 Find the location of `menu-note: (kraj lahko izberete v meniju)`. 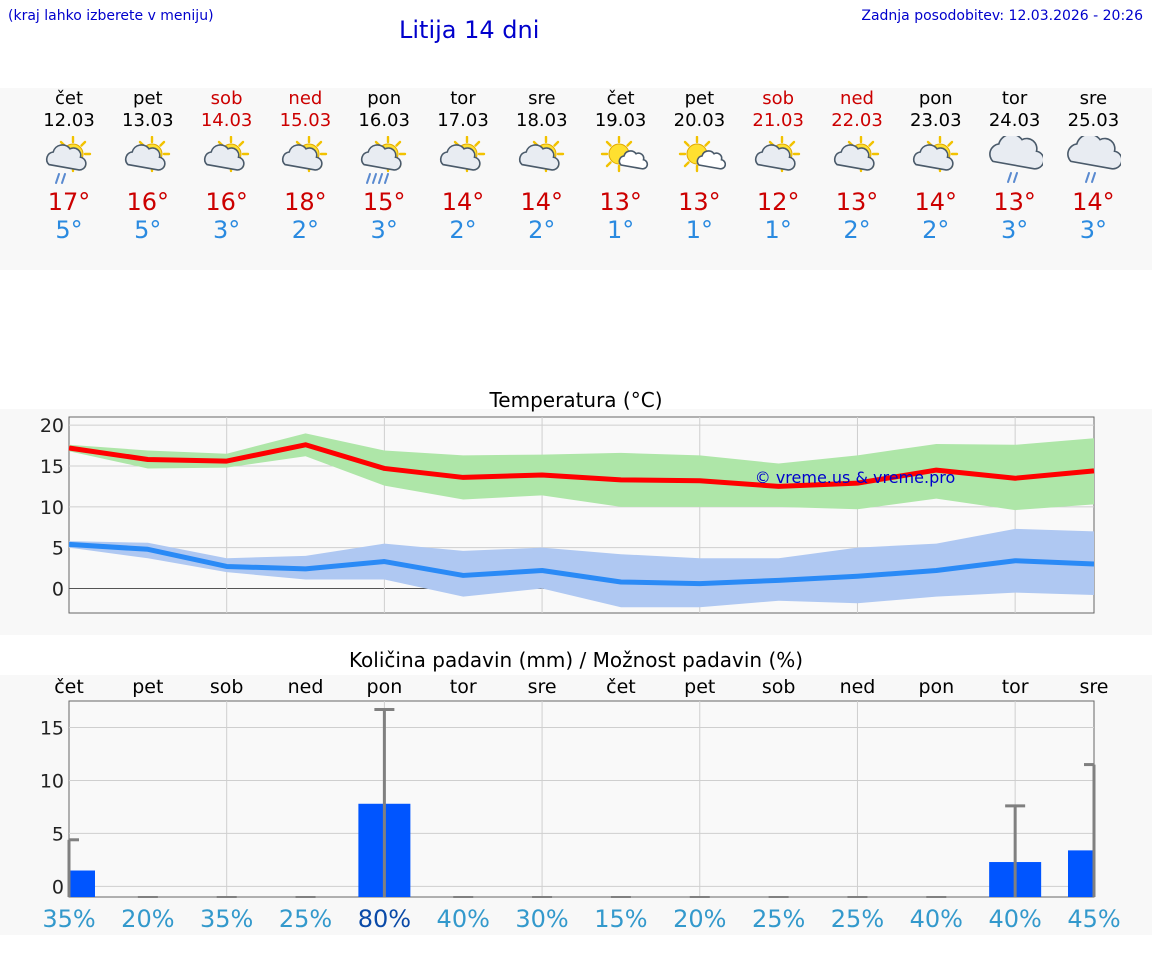

menu-note: (kraj lahko izberete v meniju) is located at coordinates (111, 16).